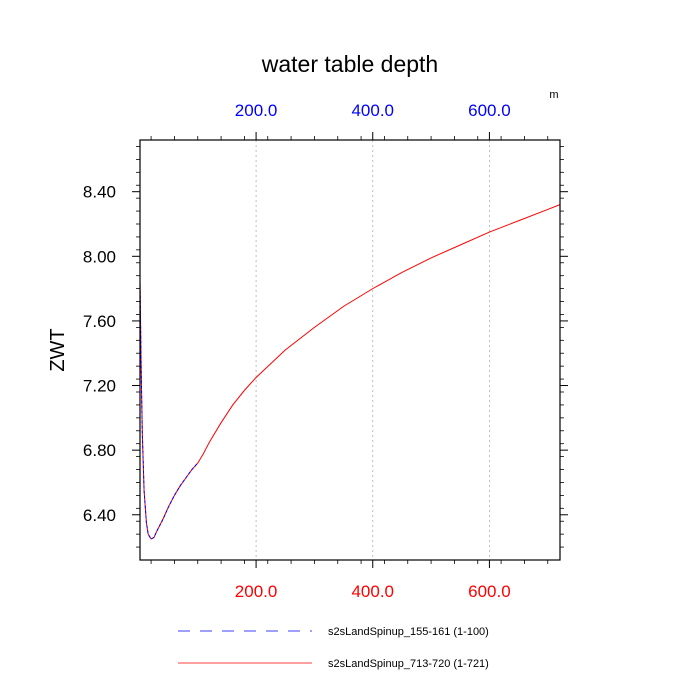 Image resolution: width=700 pixels, height=700 pixels. What do you see at coordinates (372, 110) in the screenshot?
I see `x-tick-label-top-1: 400.0` at bounding box center [372, 110].